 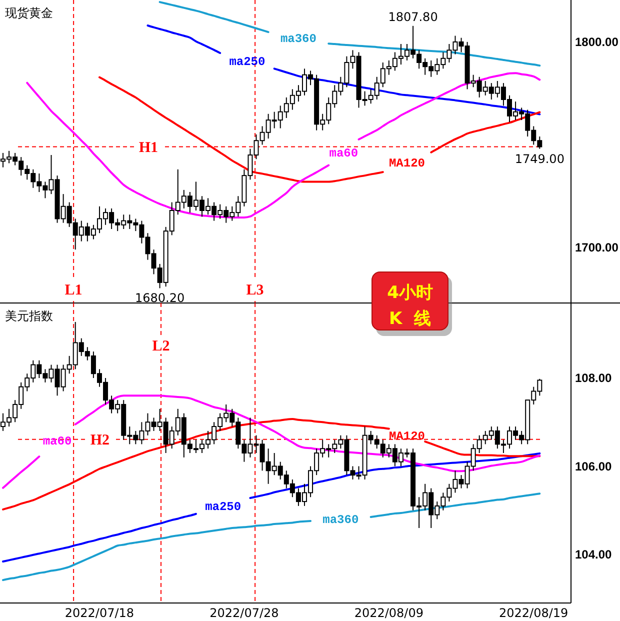 I want to click on ref-line-label: H1, so click(x=148, y=148).